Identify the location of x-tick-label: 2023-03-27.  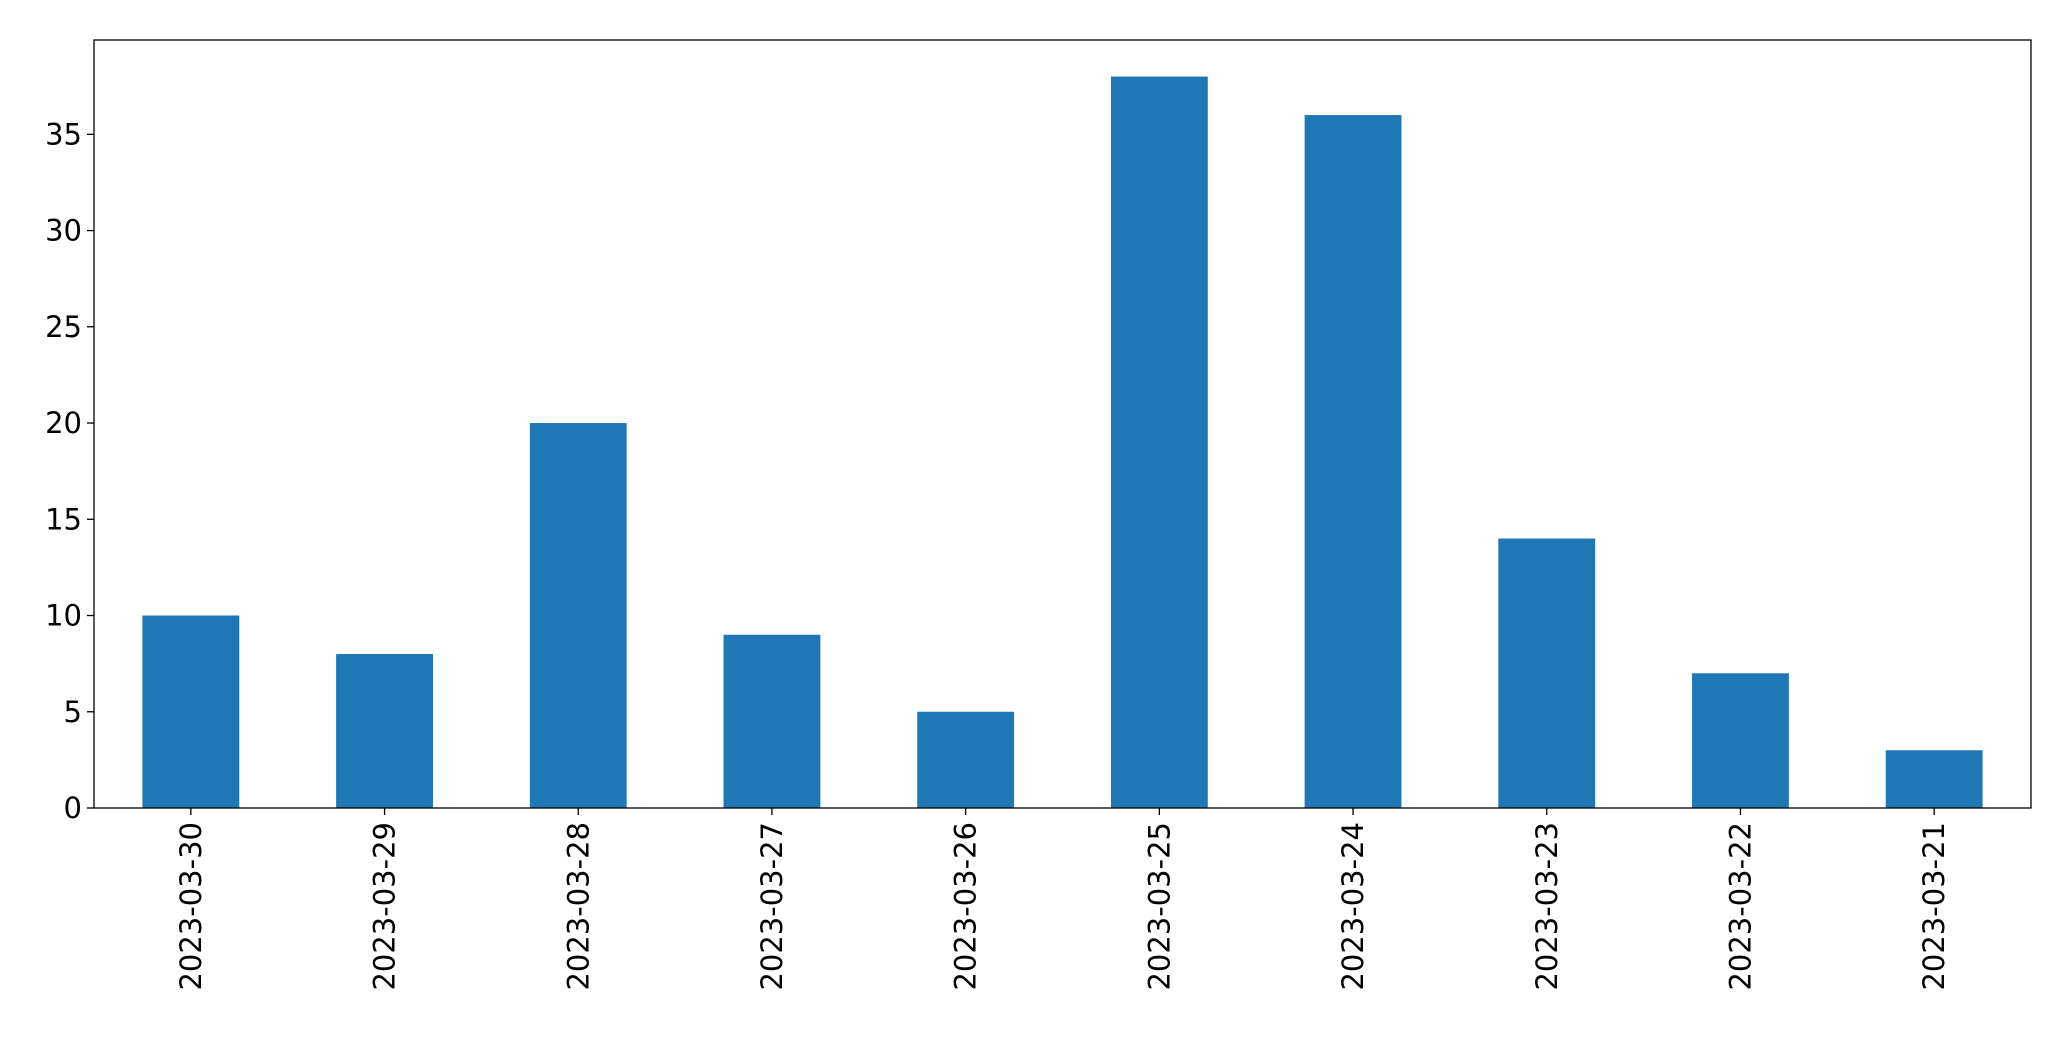
(772, 906).